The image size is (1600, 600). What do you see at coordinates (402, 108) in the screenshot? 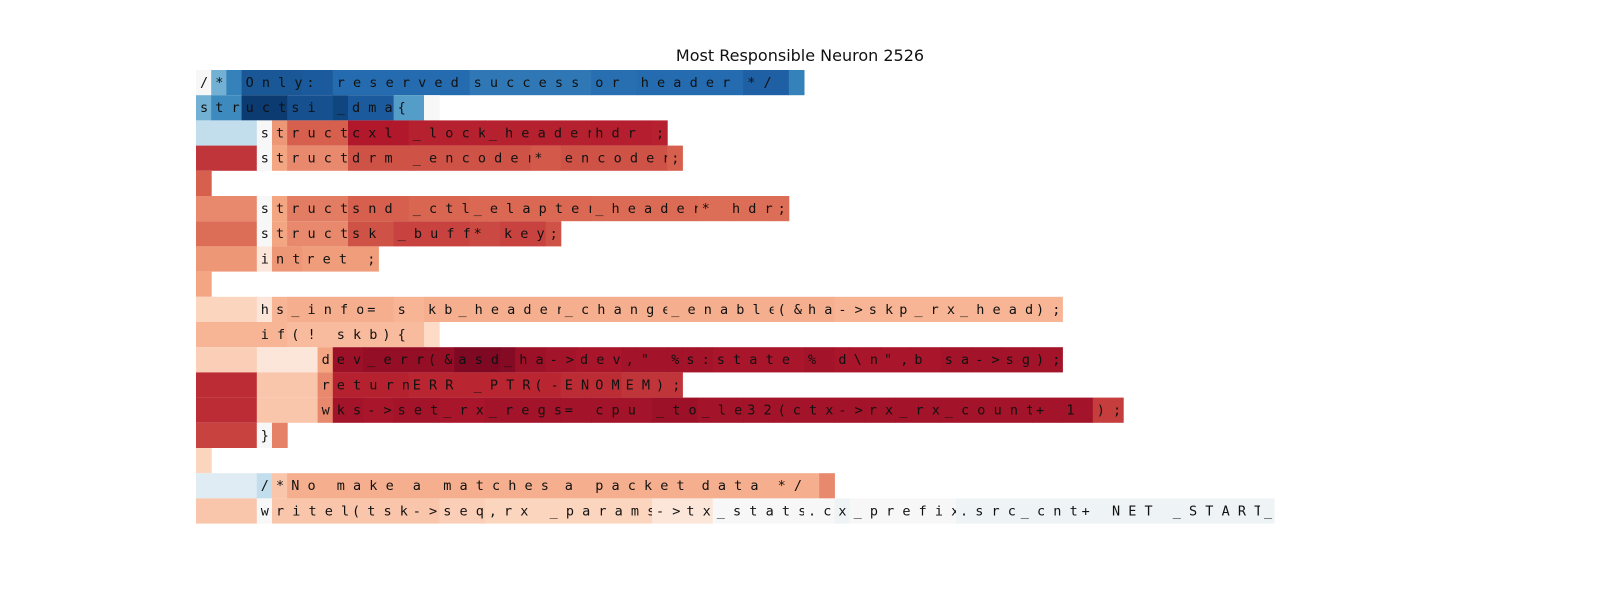
I see `token-label: {` at bounding box center [402, 108].